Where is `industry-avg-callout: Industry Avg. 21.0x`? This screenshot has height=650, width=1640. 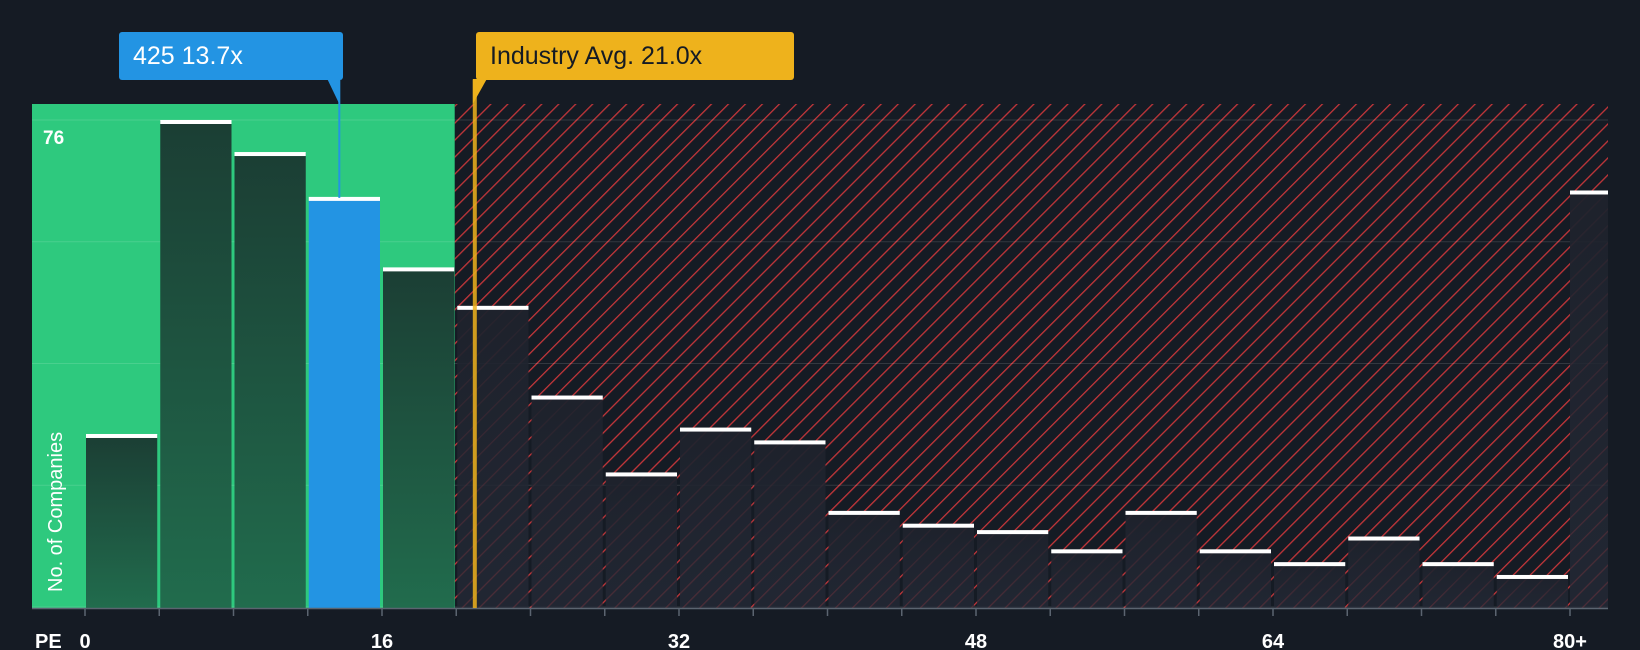
industry-avg-callout: Industry Avg. 21.0x is located at coordinates (635, 56).